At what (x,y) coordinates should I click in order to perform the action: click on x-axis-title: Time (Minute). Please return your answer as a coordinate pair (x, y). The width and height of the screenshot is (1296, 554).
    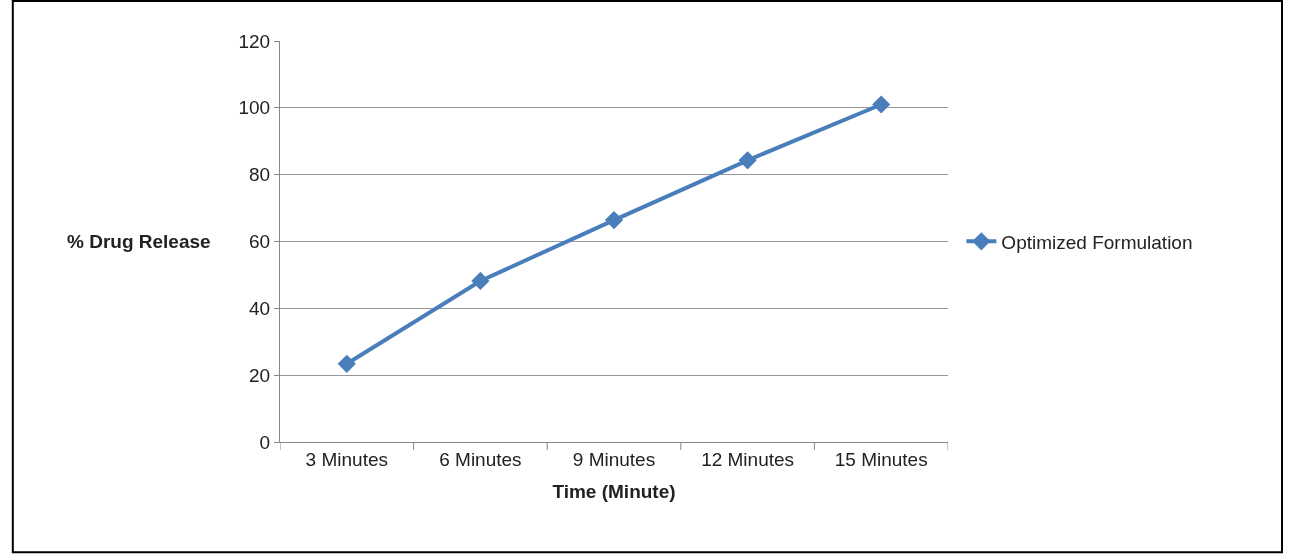
    Looking at the image, I should click on (614, 491).